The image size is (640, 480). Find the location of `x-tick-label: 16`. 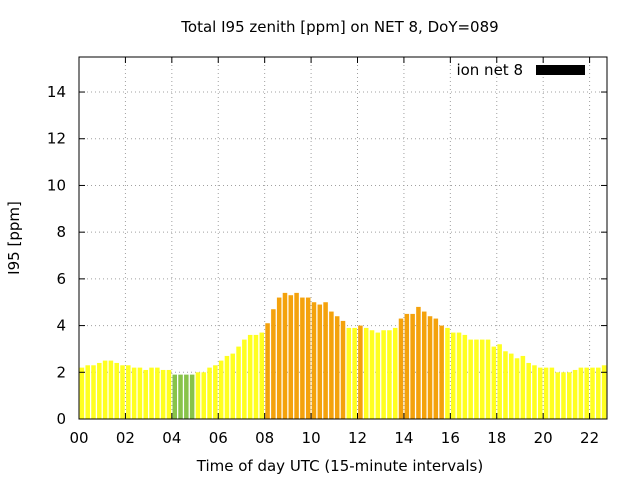

x-tick-label: 16 is located at coordinates (450, 438).